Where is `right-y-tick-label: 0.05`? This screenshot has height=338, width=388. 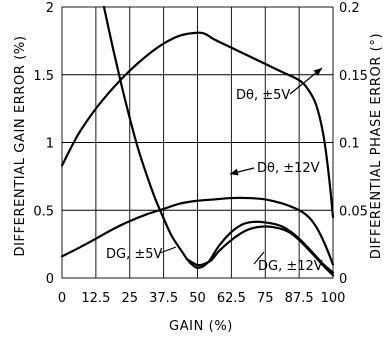 right-y-tick-label: 0.05 is located at coordinates (353, 211).